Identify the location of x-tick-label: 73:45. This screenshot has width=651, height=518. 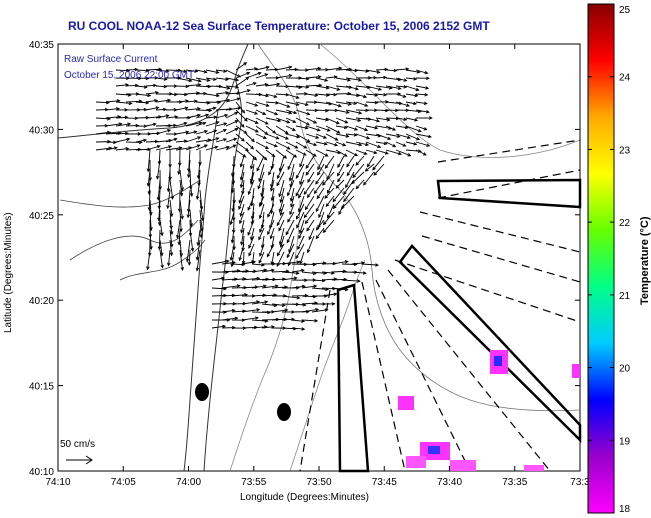
(384, 482).